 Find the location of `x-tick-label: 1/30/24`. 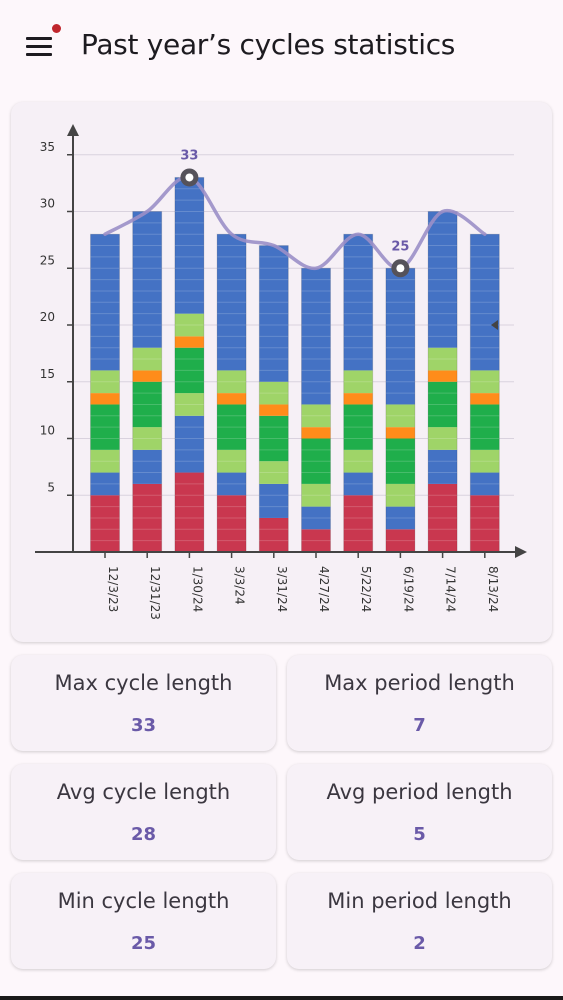

x-tick-label: 1/30/24 is located at coordinates (197, 589).